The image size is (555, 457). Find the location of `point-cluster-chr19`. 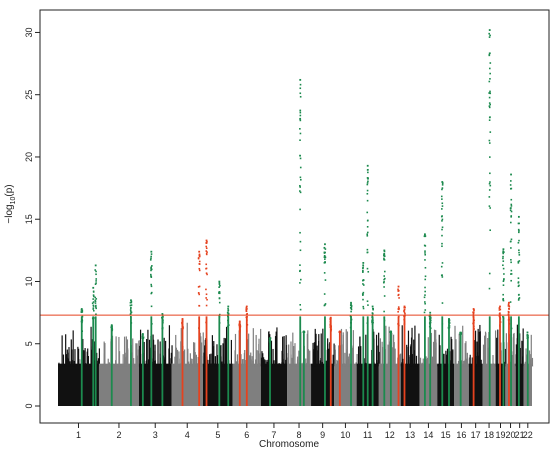

point-cluster-chr19 is located at coordinates (498, 348).